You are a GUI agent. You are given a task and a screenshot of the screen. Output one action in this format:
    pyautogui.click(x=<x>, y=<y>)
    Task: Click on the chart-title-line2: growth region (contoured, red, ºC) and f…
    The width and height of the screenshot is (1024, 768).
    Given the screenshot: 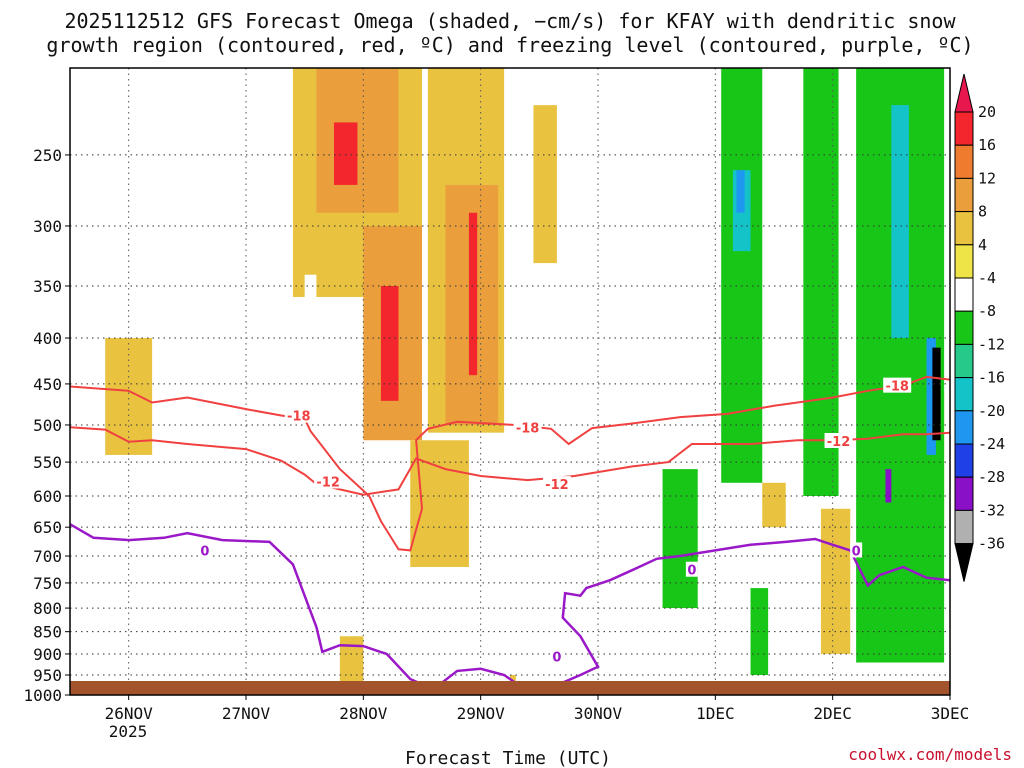 What is the action you would take?
    pyautogui.click(x=509, y=45)
    